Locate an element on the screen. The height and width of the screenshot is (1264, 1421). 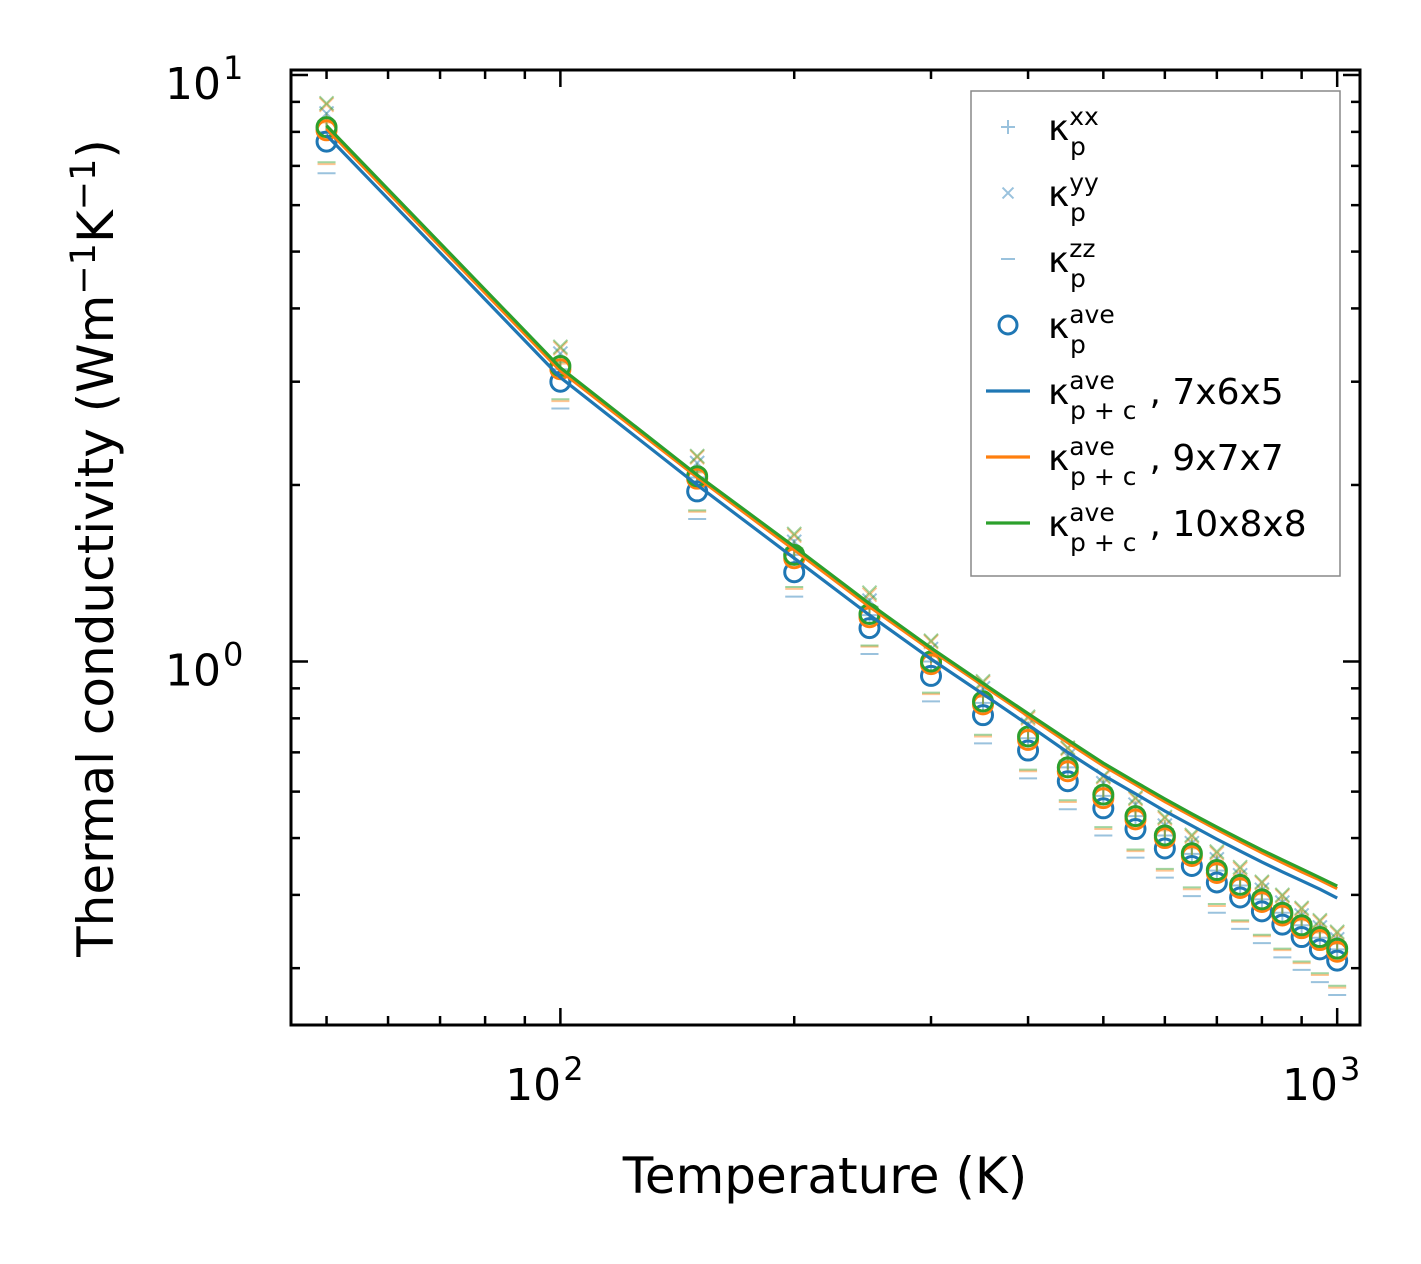
legend-label-kappa-5: κ is located at coordinates (1058, 458).